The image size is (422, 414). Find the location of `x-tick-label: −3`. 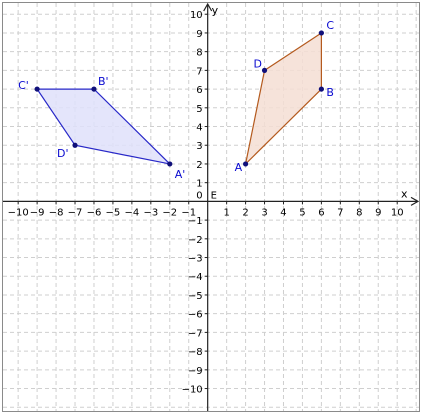

x-tick-label: −3 is located at coordinates (150, 212).